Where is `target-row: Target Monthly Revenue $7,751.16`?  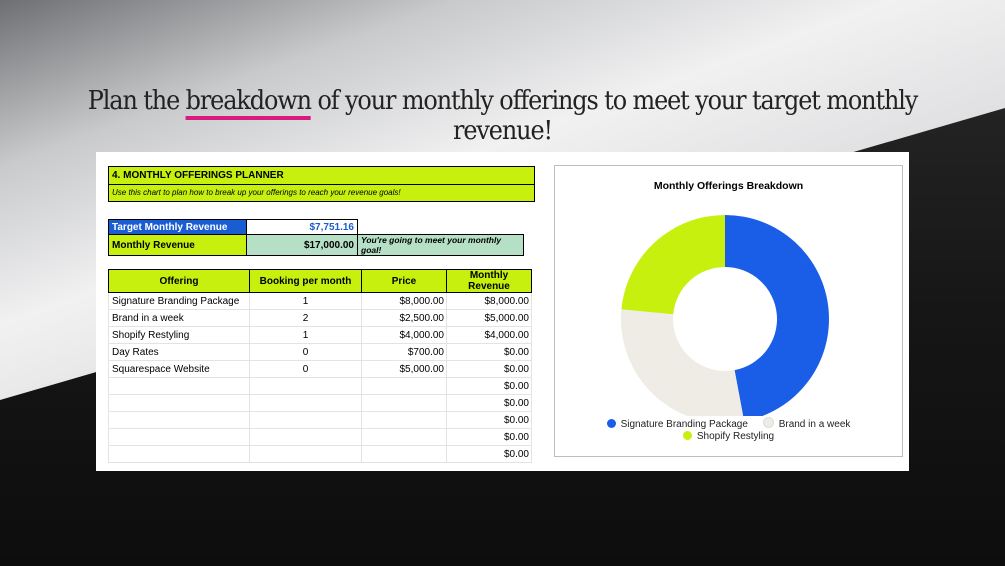 target-row: Target Monthly Revenue $7,751.16 is located at coordinates (316, 227).